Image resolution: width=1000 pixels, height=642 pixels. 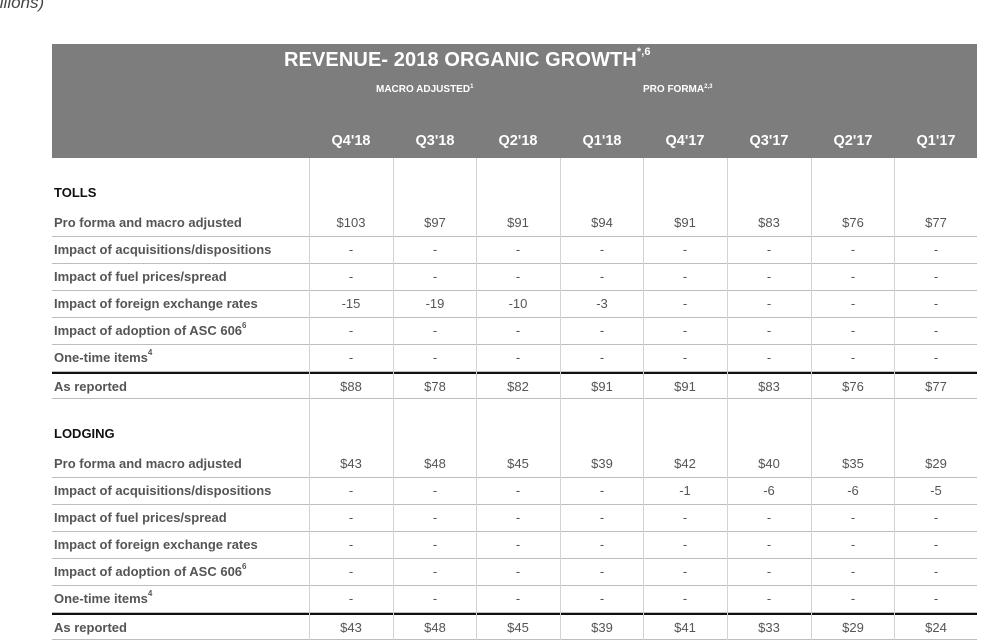 I want to click on table-cell: $78, so click(x=435, y=386).